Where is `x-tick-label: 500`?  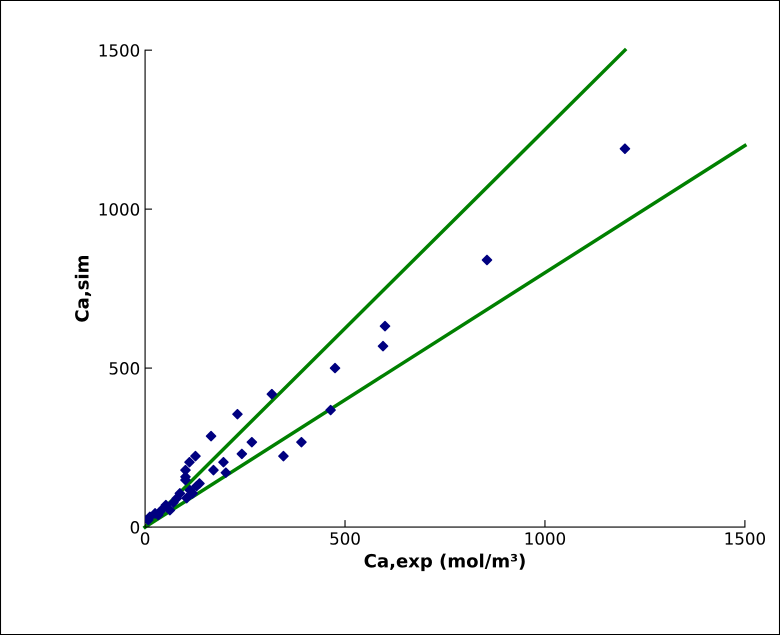 x-tick-label: 500 is located at coordinates (345, 538).